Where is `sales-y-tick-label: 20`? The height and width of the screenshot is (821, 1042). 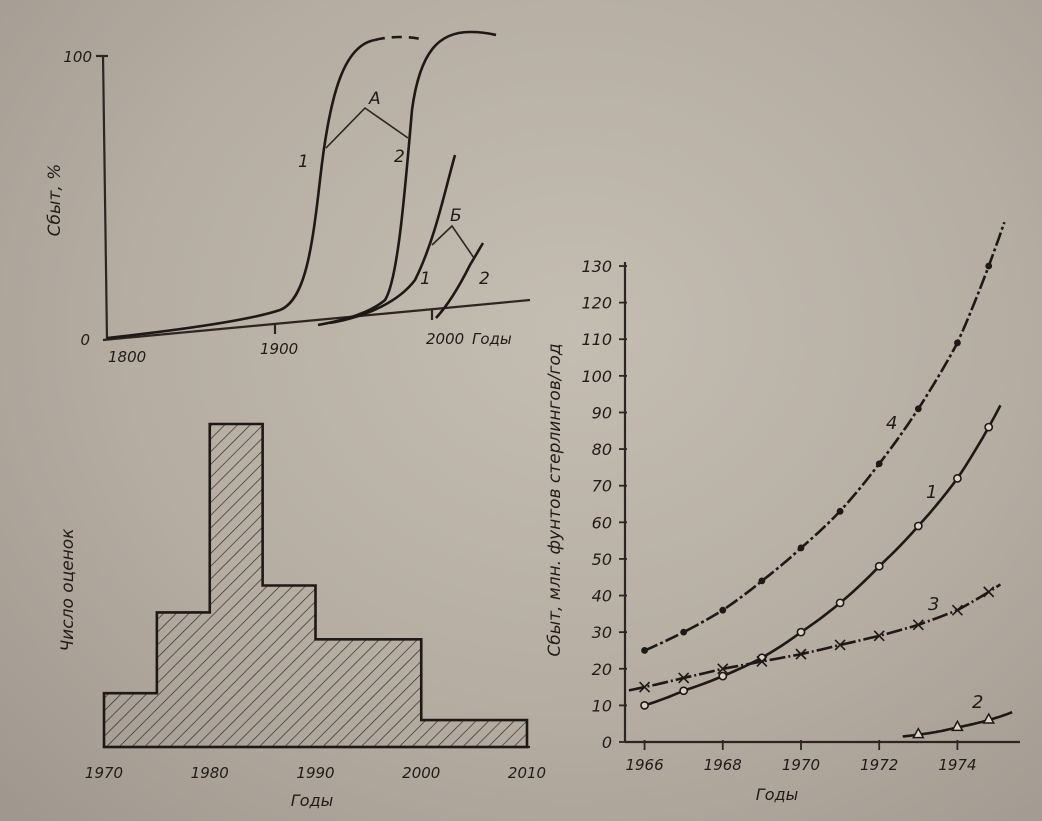
sales-y-tick-label: 20 is located at coordinates (602, 669).